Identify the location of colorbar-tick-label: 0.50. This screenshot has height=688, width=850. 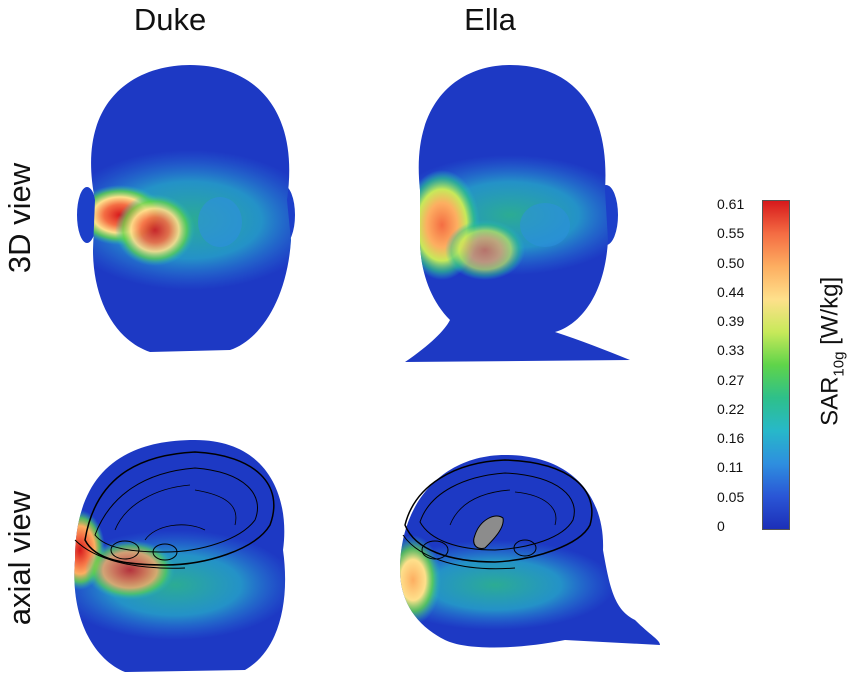
(731, 262).